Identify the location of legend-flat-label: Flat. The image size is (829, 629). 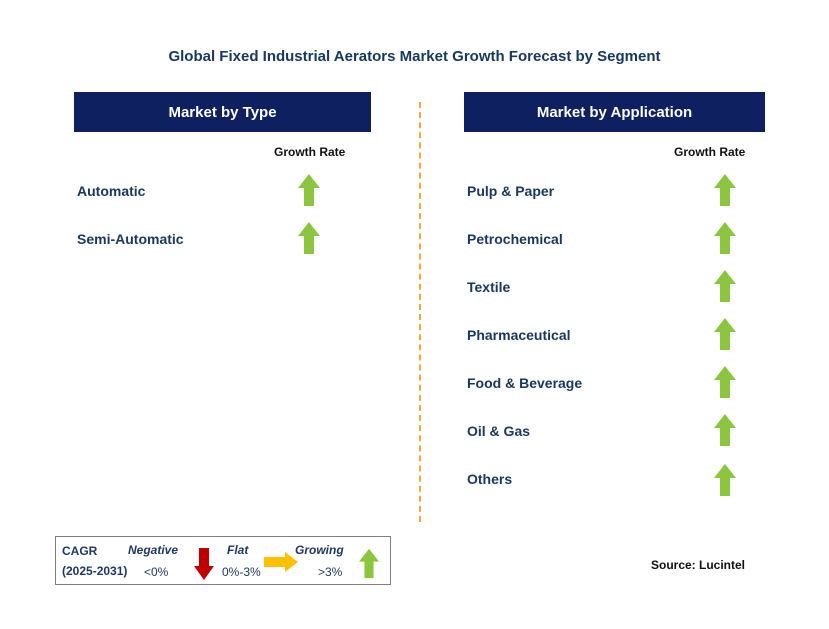
(238, 550).